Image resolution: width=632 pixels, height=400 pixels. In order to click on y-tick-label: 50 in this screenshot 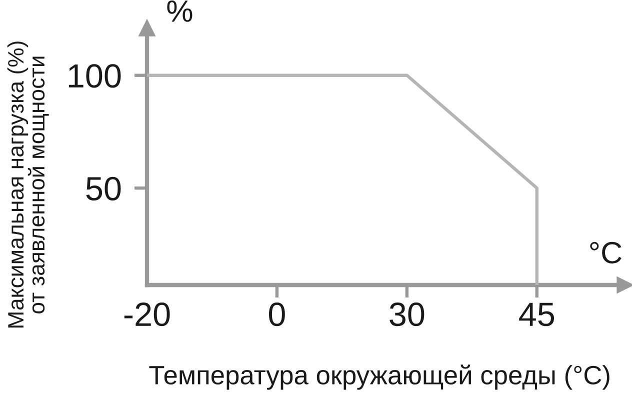, I will do `click(103, 188)`.